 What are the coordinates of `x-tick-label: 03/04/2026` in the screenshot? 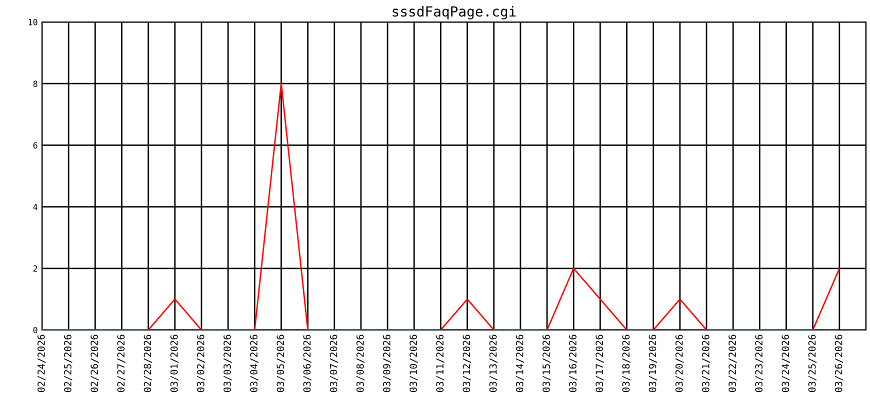 It's located at (254, 363).